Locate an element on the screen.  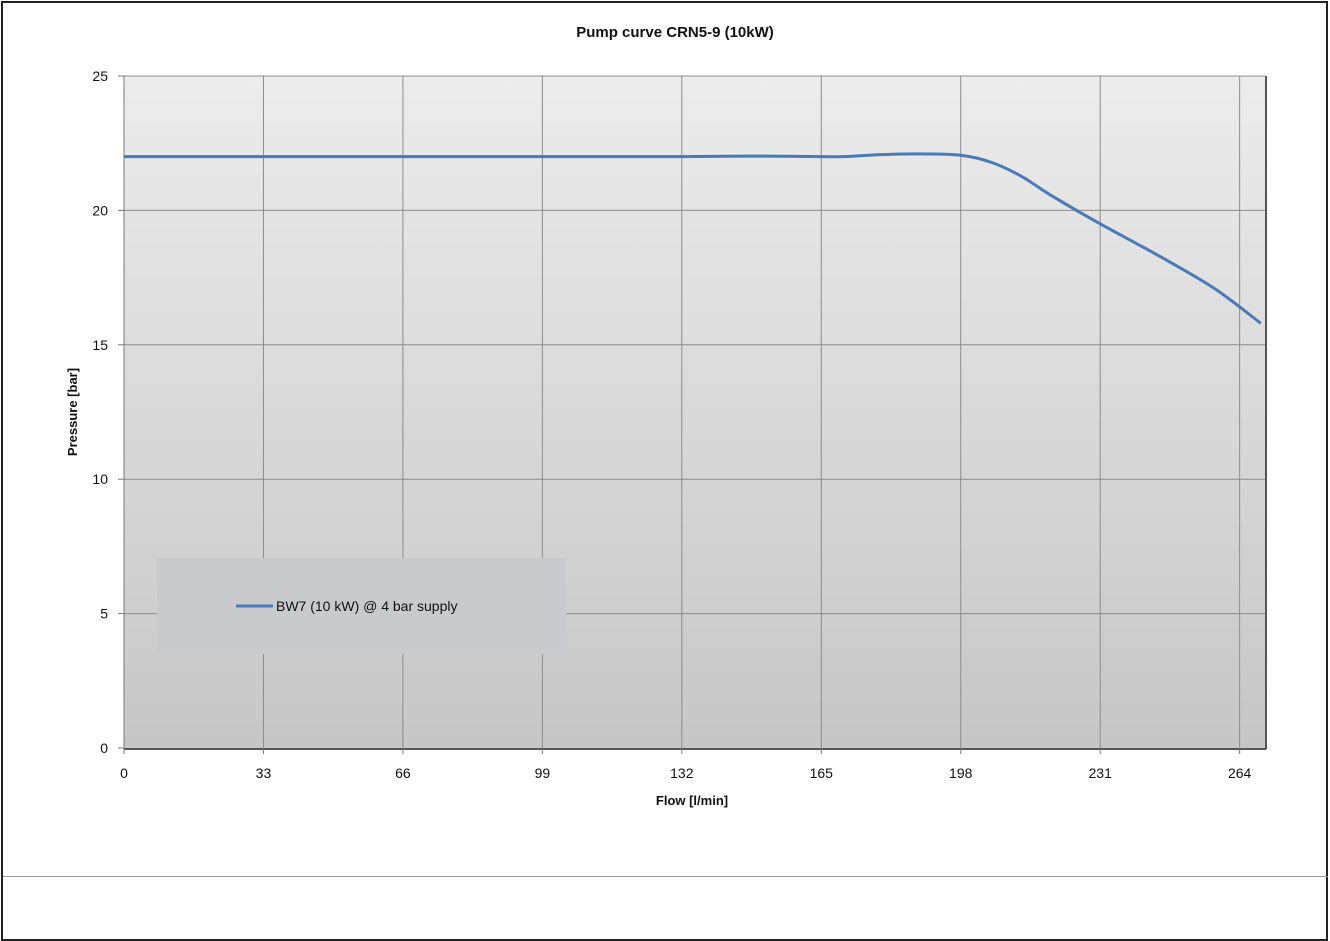
x-tick-label: 33 is located at coordinates (264, 773).